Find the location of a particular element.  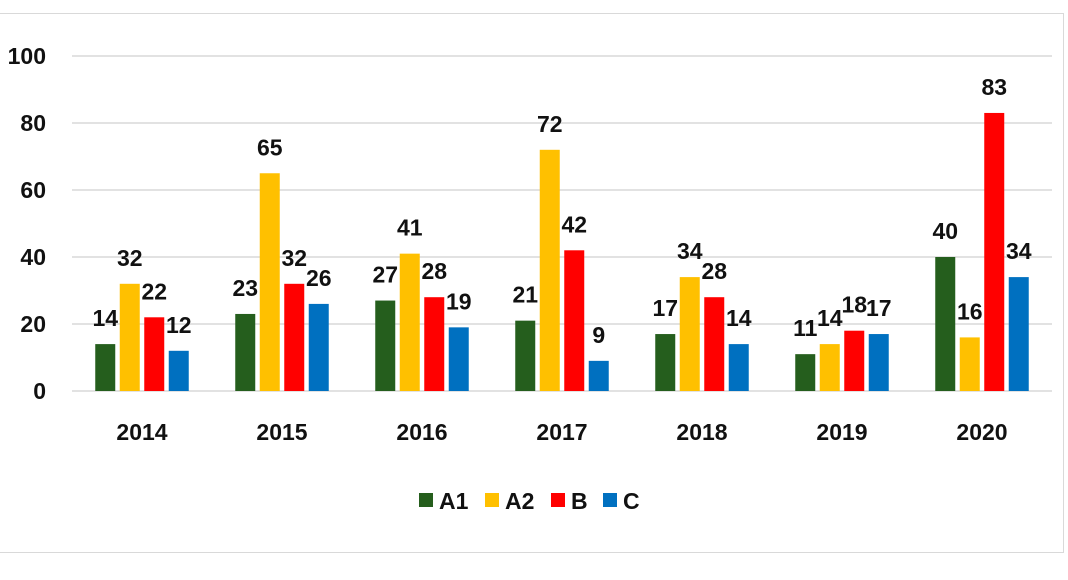

data-label: 26 is located at coordinates (319, 278).